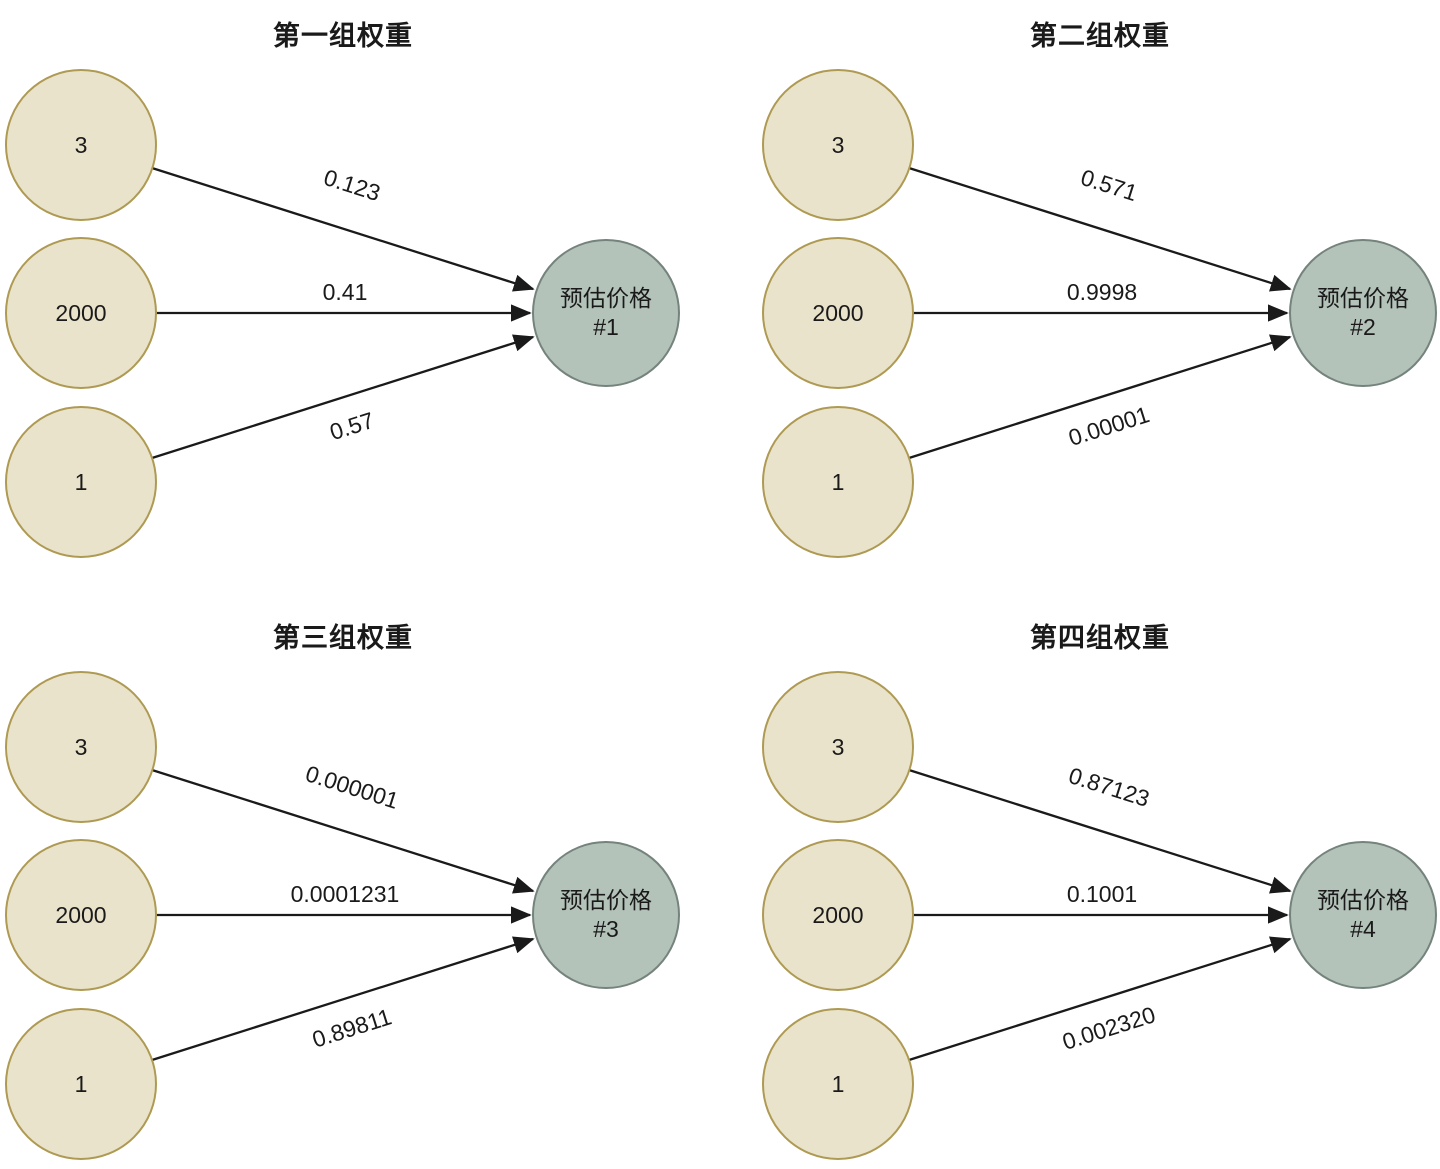 Image resolution: width=1440 pixels, height=1169 pixels. What do you see at coordinates (1109, 426) in the screenshot?
I see `weight-label-3: 0.00001` at bounding box center [1109, 426].